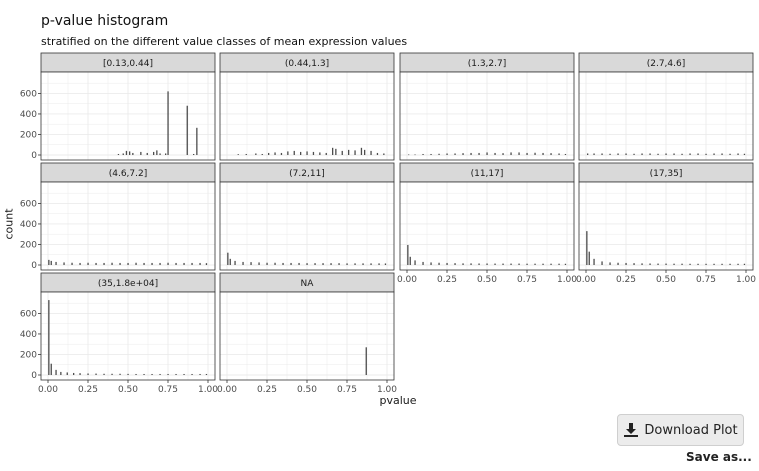  I want to click on download-plot-label: Download Plot, so click(691, 430).